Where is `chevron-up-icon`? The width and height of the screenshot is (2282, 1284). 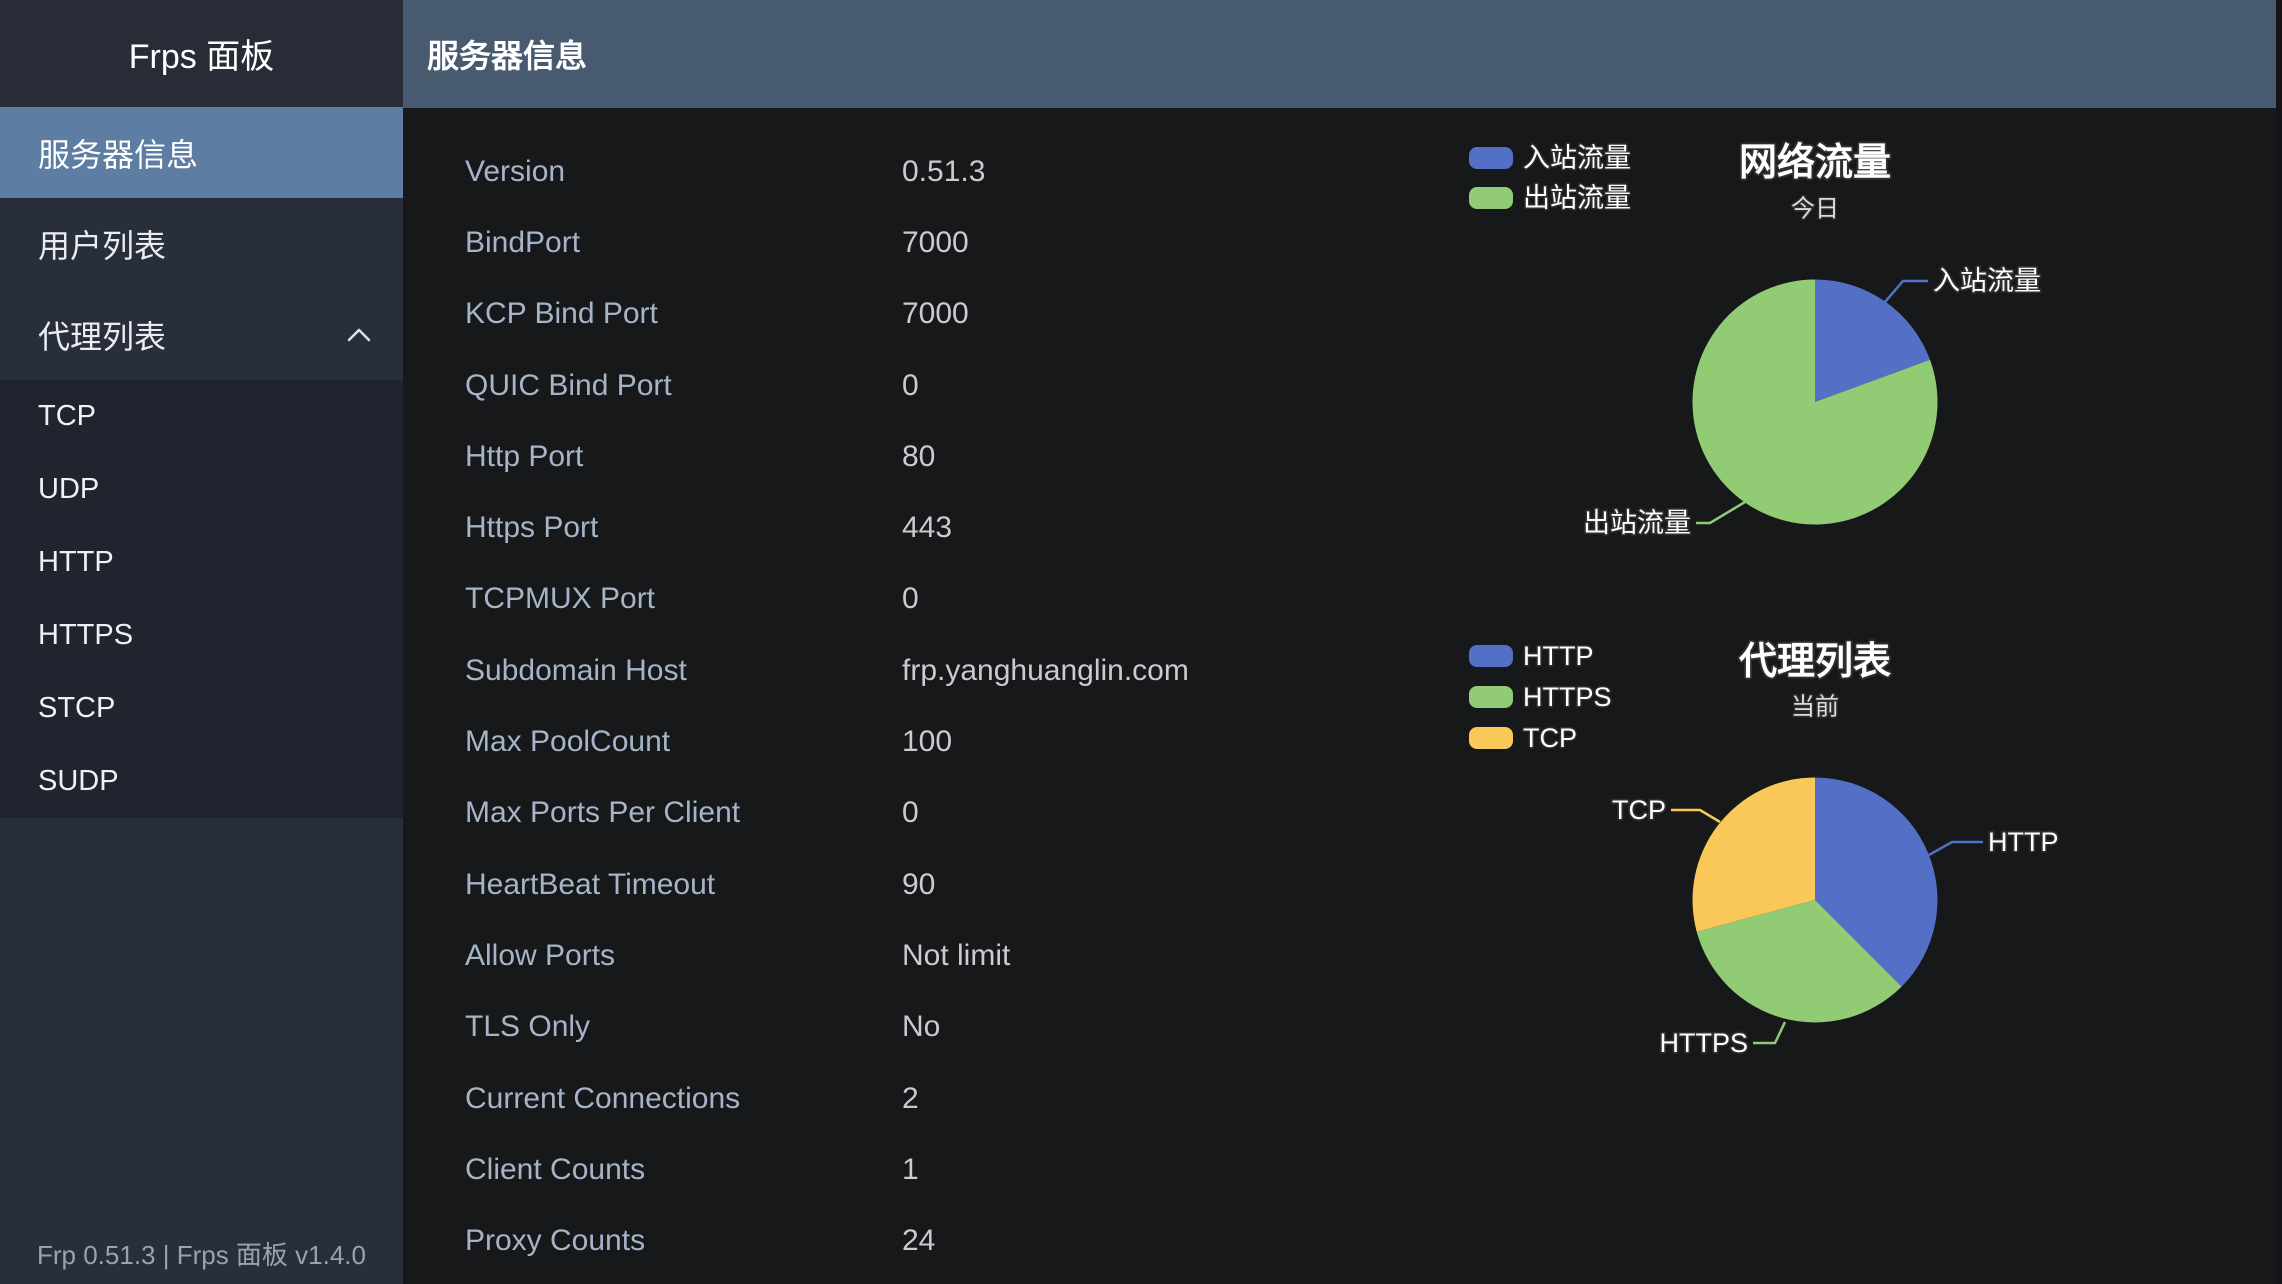
chevron-up-icon is located at coordinates (359, 335).